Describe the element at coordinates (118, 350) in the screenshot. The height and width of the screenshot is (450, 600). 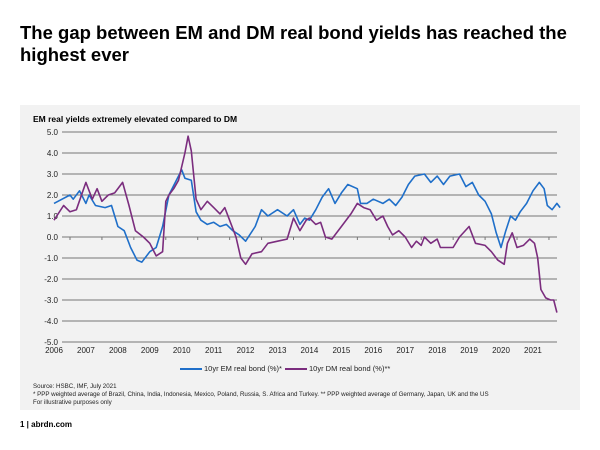
I see `x-tick-label: 2008` at that location.